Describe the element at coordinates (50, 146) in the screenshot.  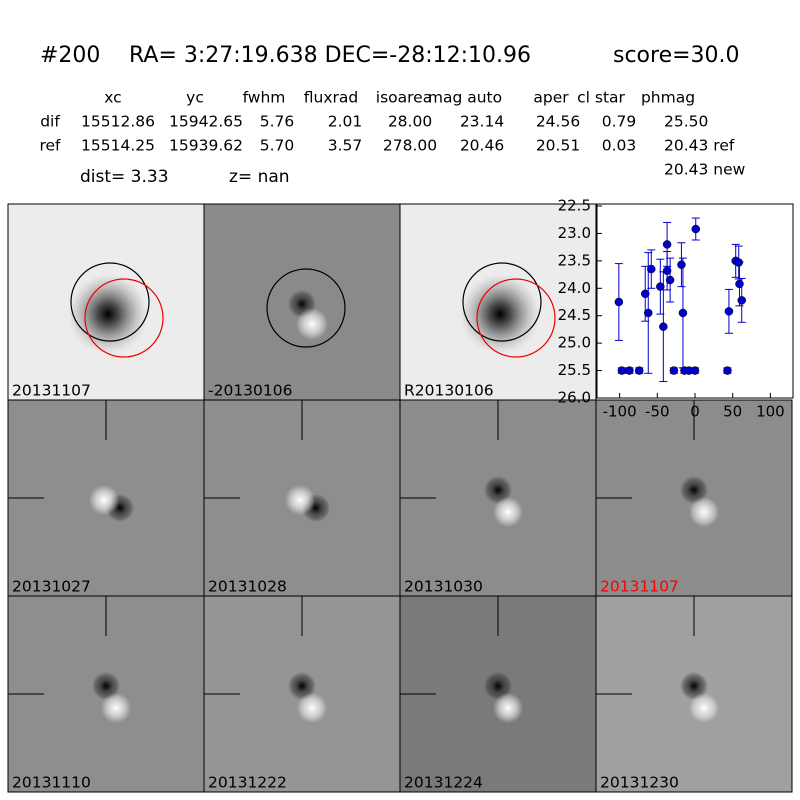
I see `row-label: ref` at that location.